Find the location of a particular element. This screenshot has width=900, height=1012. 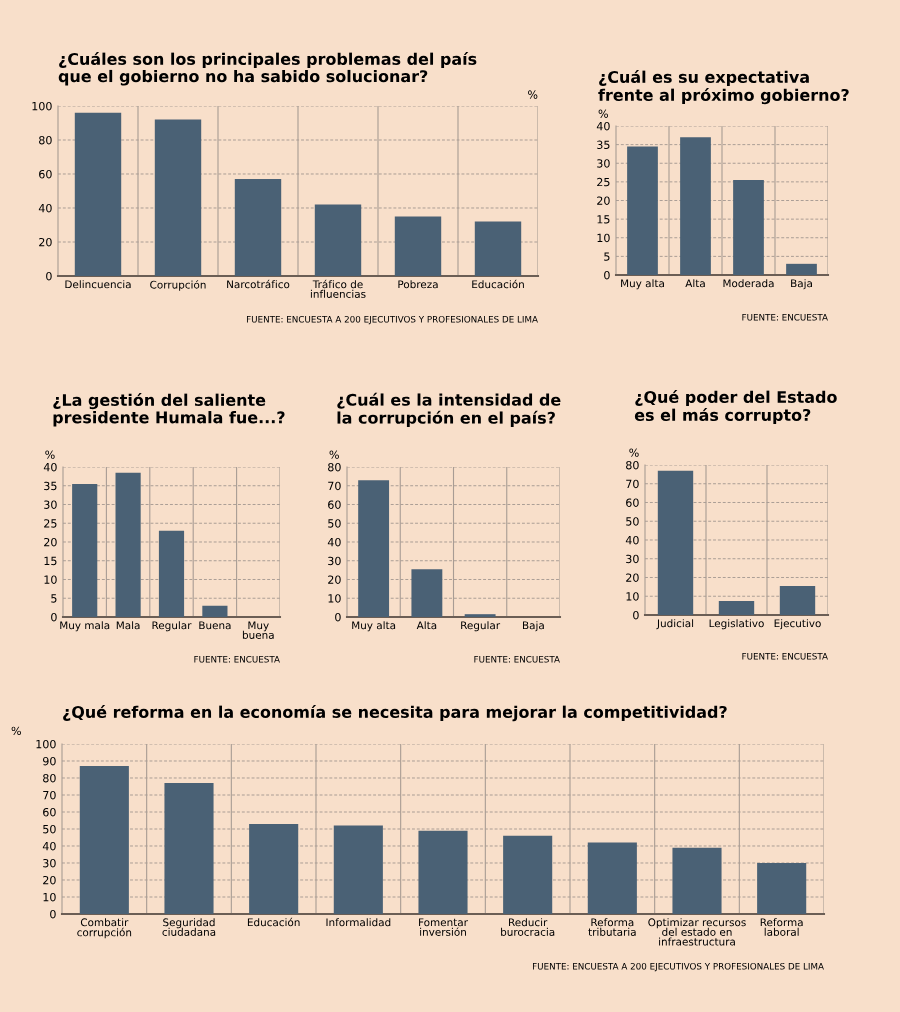

y-tick-label: 25 is located at coordinates (50, 523).